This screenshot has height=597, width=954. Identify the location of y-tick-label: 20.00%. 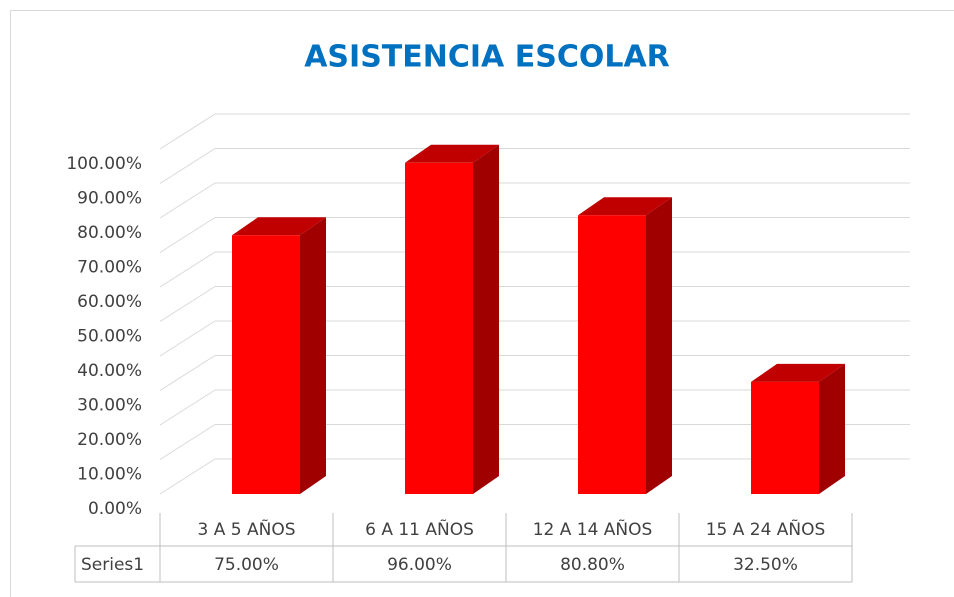
(109, 440).